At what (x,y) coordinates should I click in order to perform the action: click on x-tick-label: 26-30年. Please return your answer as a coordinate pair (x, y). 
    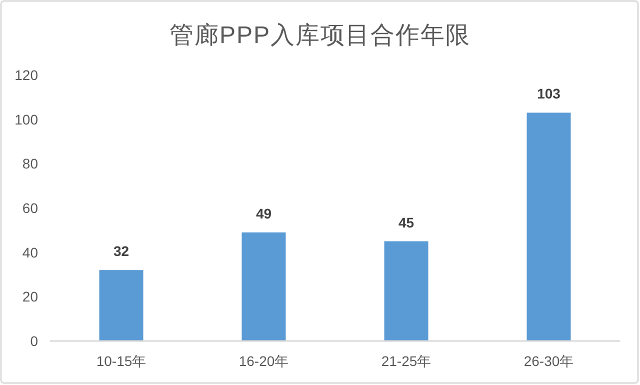
    Looking at the image, I should click on (549, 361).